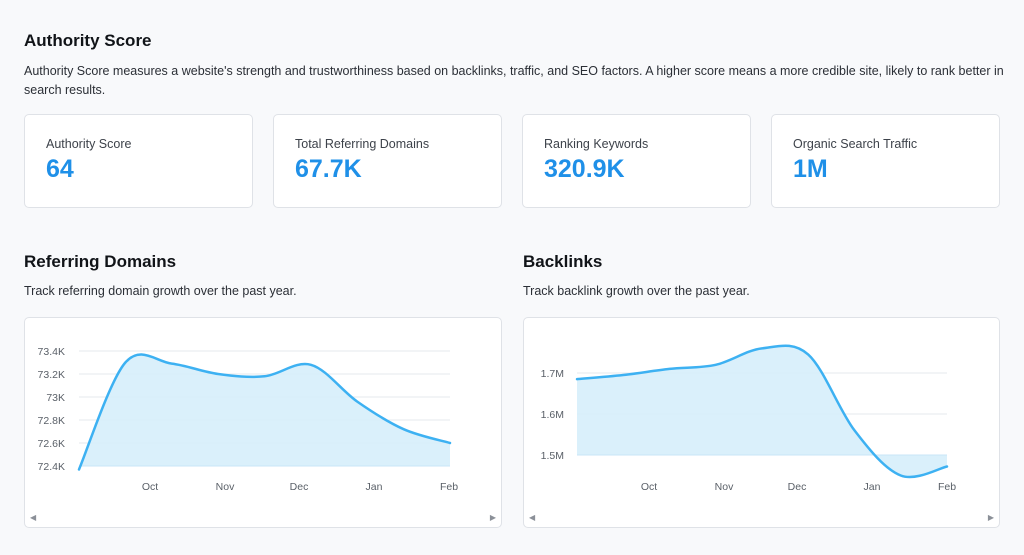 The width and height of the screenshot is (1024, 555). Describe the element at coordinates (552, 456) in the screenshot. I see `y-tick-label: 1.5M` at that location.